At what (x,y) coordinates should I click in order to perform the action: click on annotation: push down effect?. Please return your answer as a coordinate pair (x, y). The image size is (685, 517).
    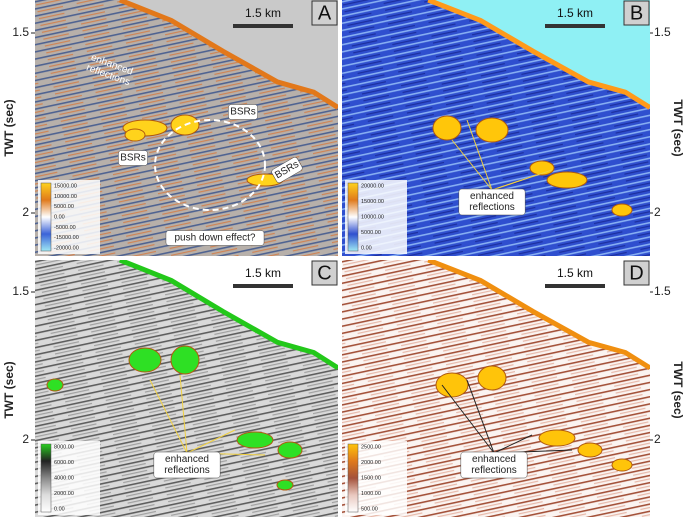
    Looking at the image, I should click on (215, 238).